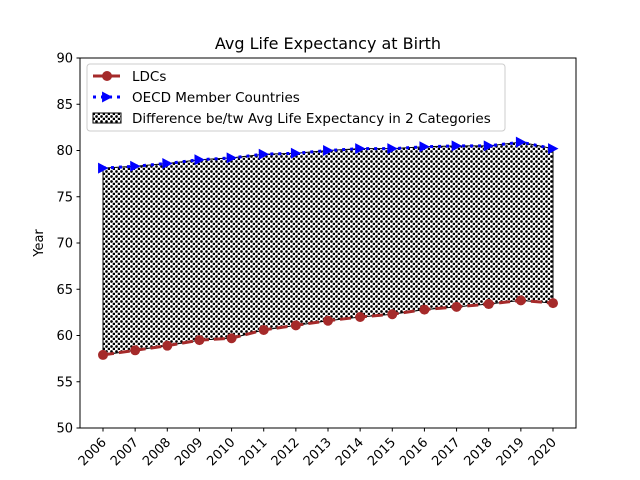 This screenshot has height=480, width=640. What do you see at coordinates (107, 97) in the screenshot?
I see `legend-oecd-marker` at bounding box center [107, 97].